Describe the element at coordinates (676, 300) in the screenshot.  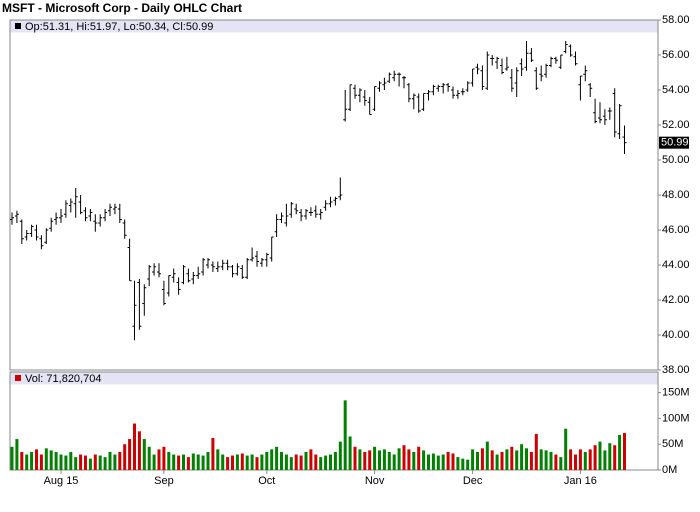
I see `y-tick-label: 42.00` at that location.